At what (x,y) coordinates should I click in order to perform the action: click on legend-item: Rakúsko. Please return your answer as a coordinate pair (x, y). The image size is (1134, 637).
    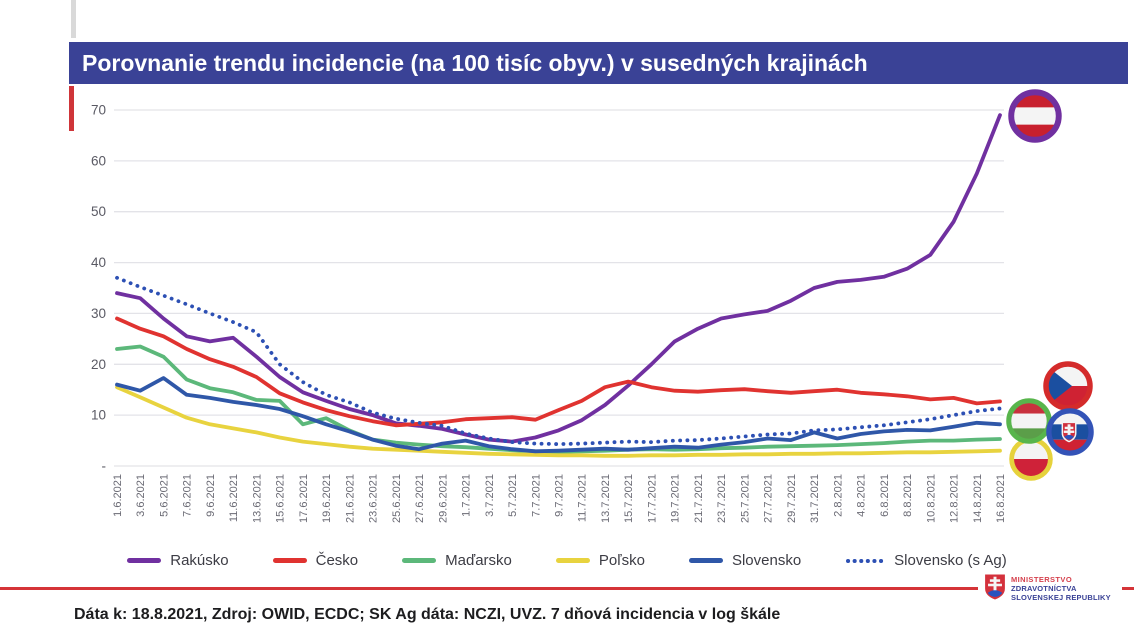
    Looking at the image, I should click on (178, 560).